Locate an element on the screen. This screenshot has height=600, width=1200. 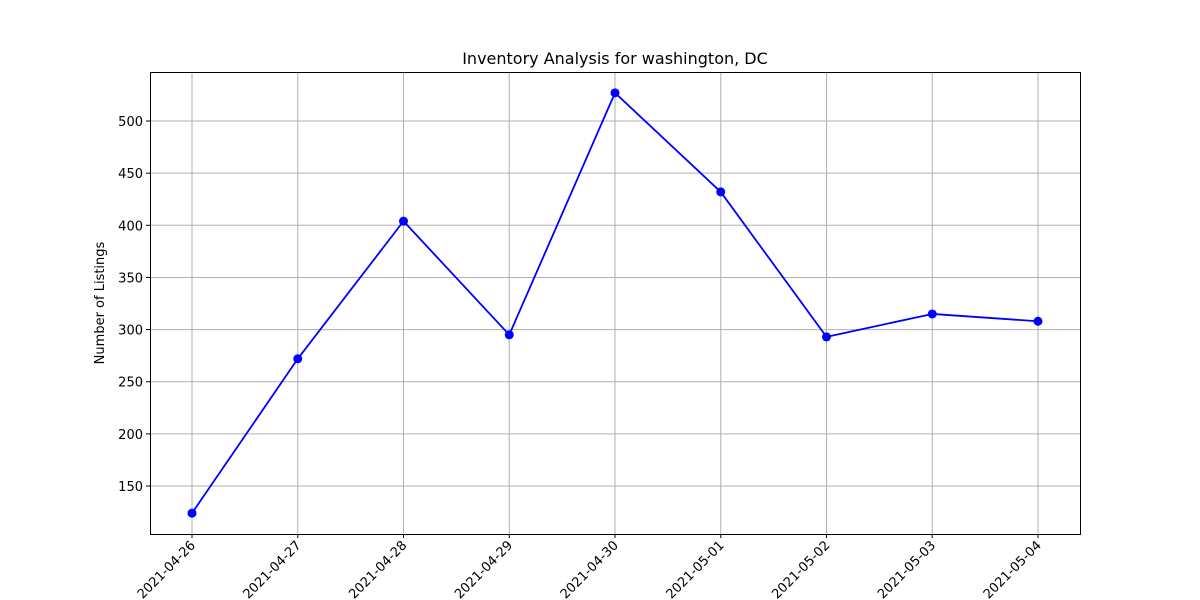
x-tick-label: 2021-04-26 is located at coordinates (167, 569).